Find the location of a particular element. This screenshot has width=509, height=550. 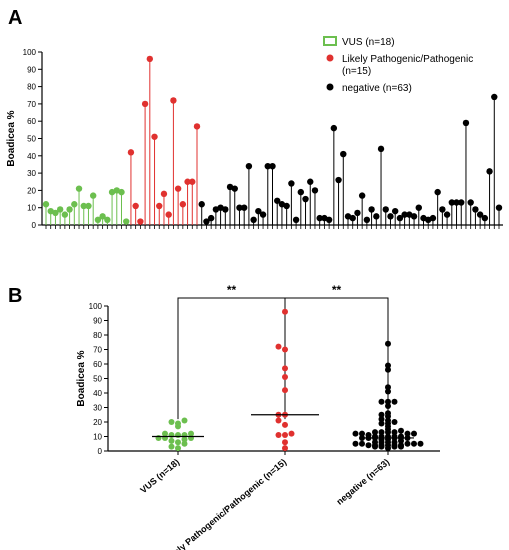

y-tick-label-b: 50 is located at coordinates (97, 379).